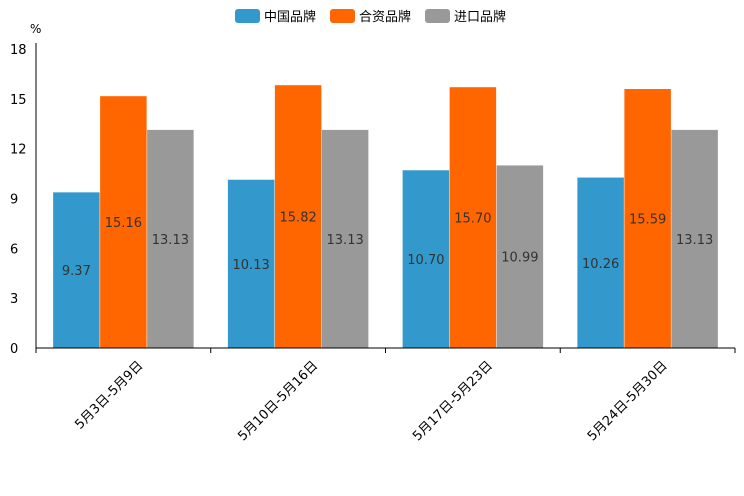 Image resolution: width=744 pixels, height=496 pixels. What do you see at coordinates (18, 100) in the screenshot?
I see `y-tick-label: 15` at bounding box center [18, 100].